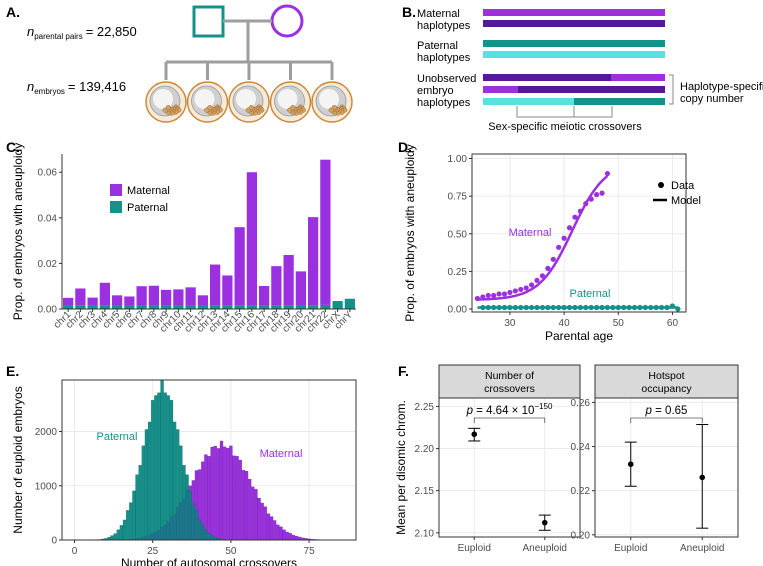 This screenshot has width=763, height=566. What do you see at coordinates (153, 551) in the screenshot?
I see `x-tick-label: 25` at bounding box center [153, 551].